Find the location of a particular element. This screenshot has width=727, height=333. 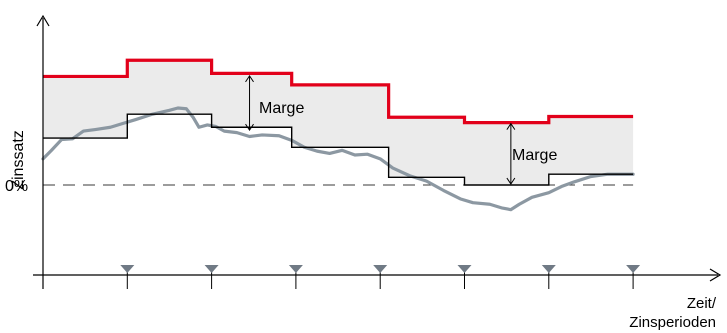

margin-annotation-layer is located at coordinates (380, 129).